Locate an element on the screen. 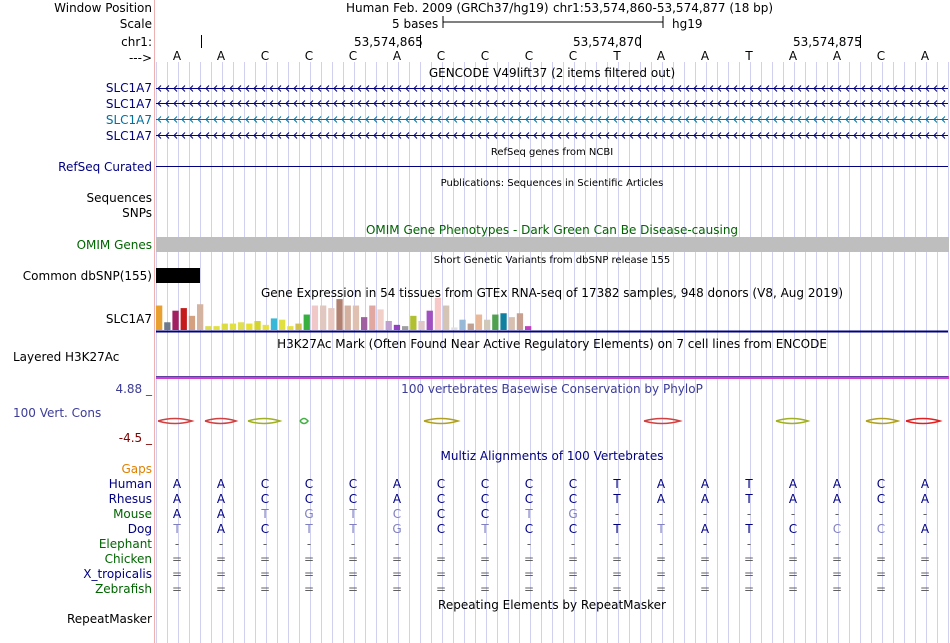 This screenshot has height=643, width=950. gencode-track-title: GENCODE V49lift37 (2 items filtered out) is located at coordinates (552, 73).